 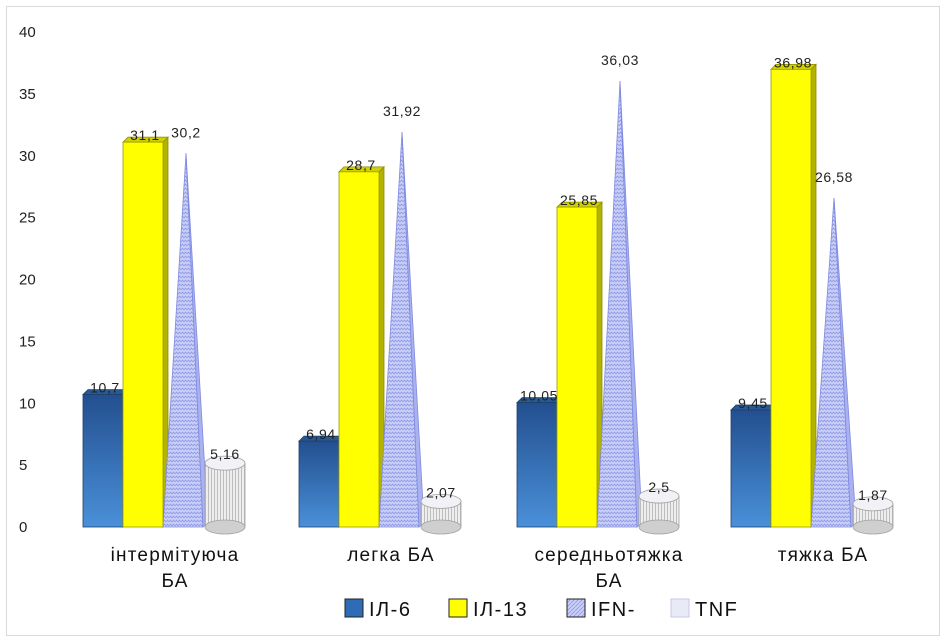 I want to click on y-tick-label: 40, so click(x=27, y=32).